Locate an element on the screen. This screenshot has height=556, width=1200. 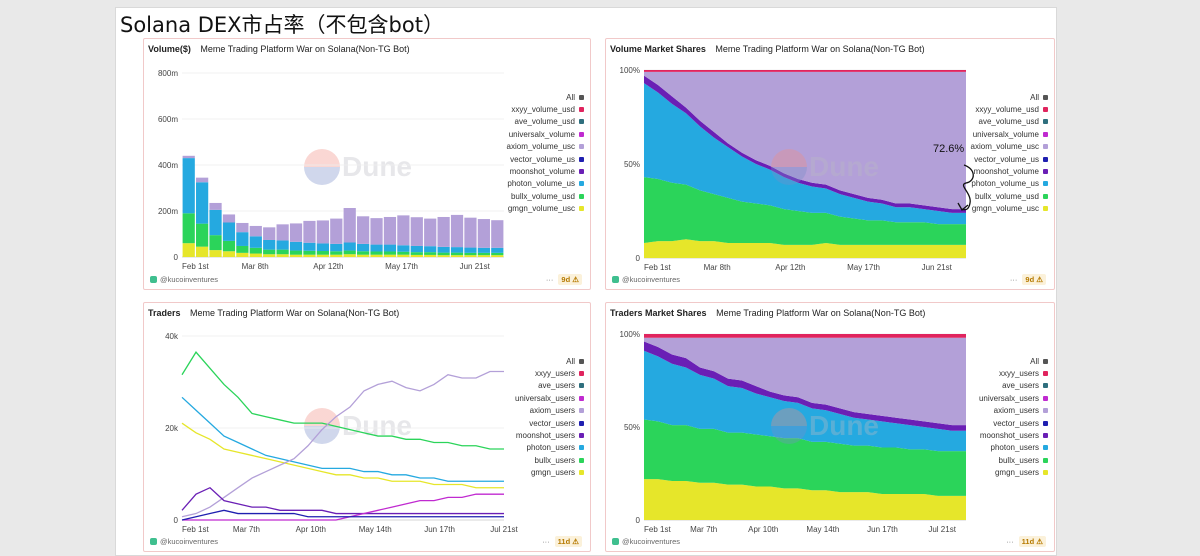
line-series-universalx_users is located at coordinates (343, 507).